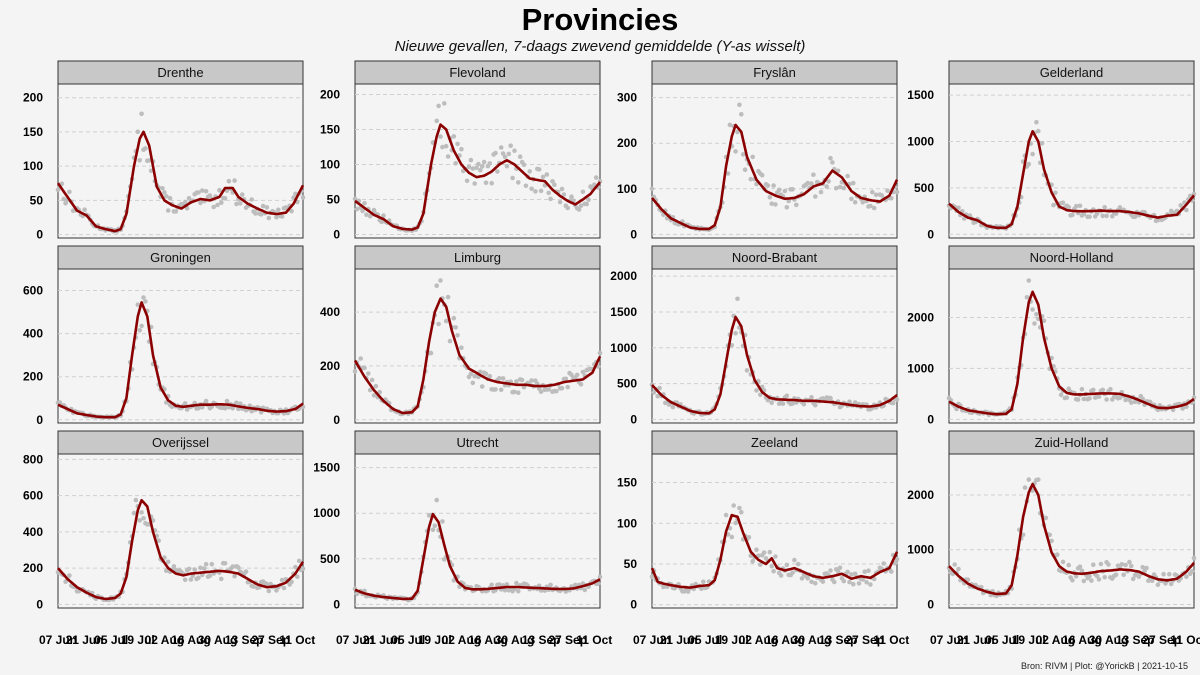 The height and width of the screenshot is (675, 1200). I want to click on panel-fryslân: Fryslân 0 100 200 300, so click(758, 150).